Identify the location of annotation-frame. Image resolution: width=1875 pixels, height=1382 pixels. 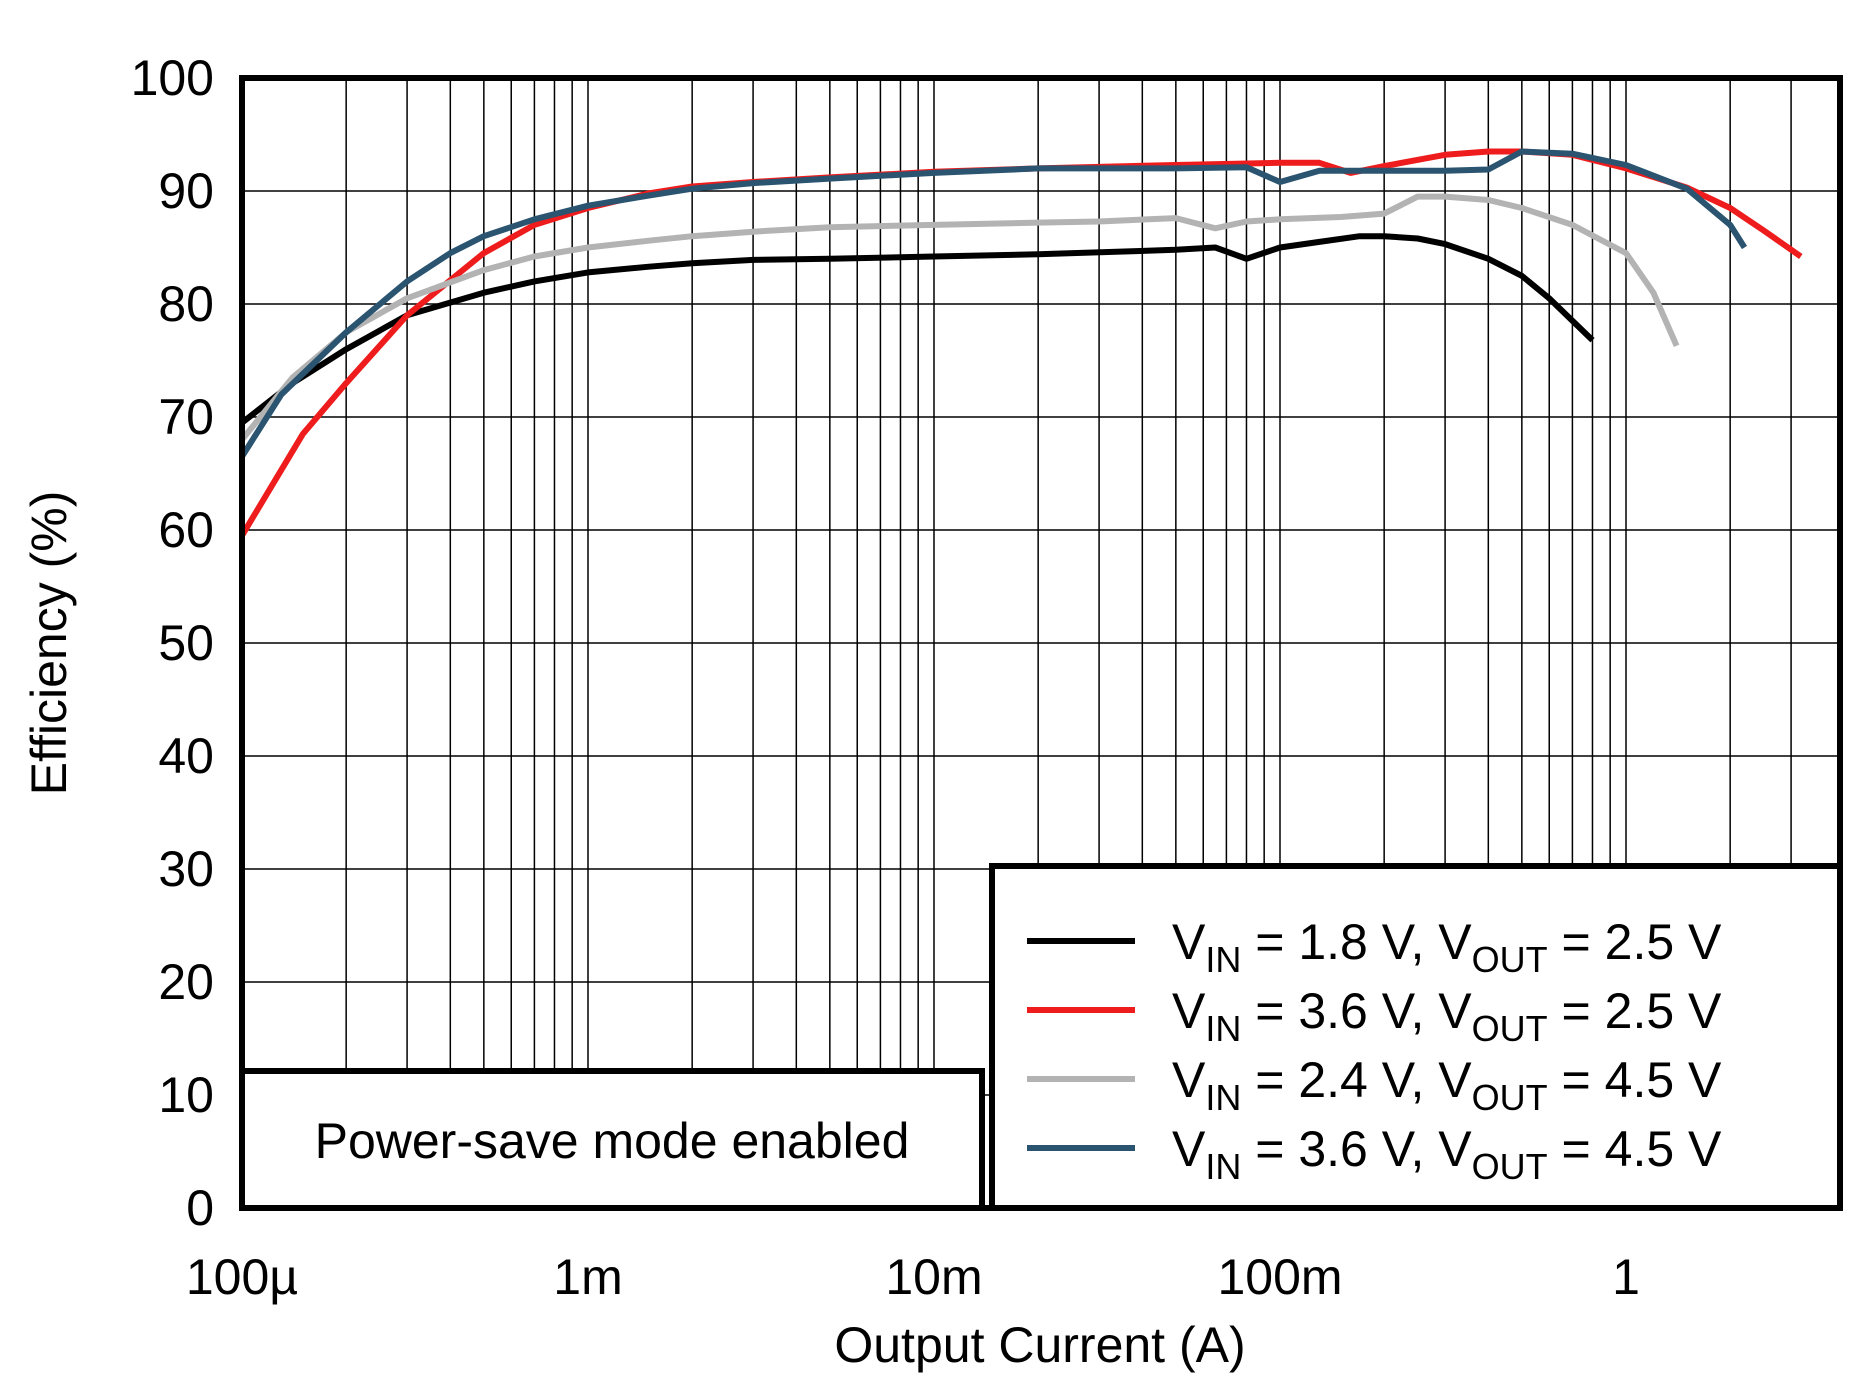
(612, 1139).